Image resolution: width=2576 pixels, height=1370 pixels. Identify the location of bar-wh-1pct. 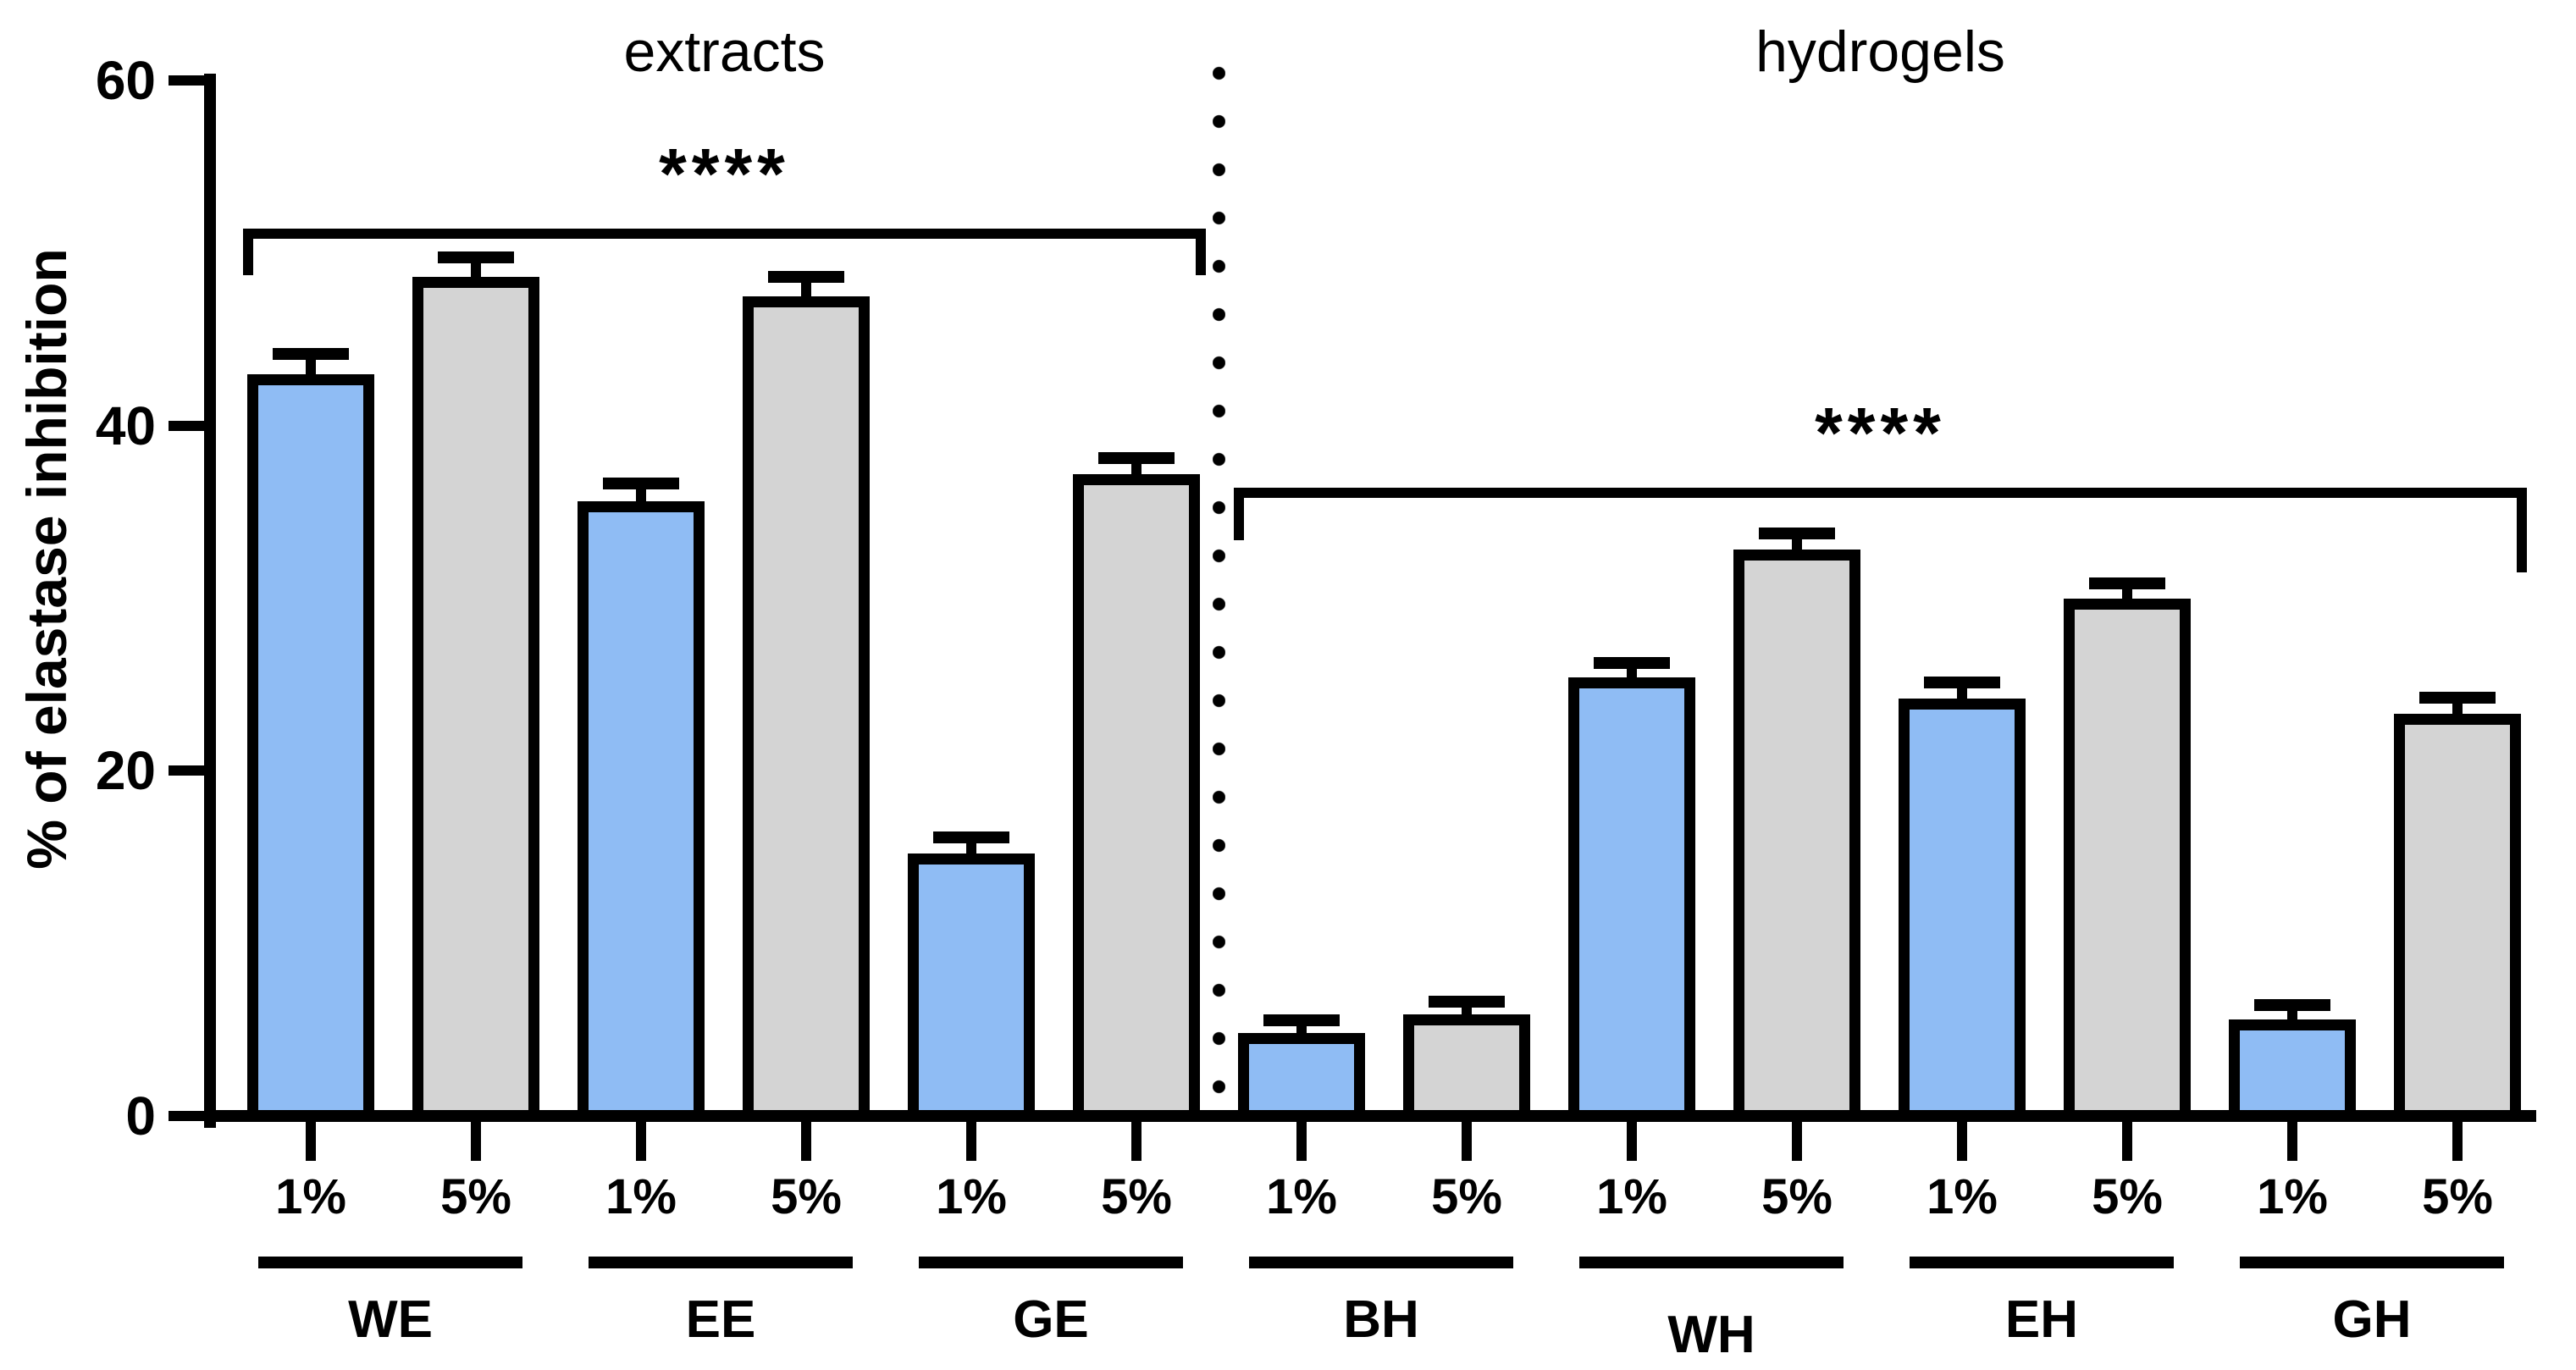
(1631, 899).